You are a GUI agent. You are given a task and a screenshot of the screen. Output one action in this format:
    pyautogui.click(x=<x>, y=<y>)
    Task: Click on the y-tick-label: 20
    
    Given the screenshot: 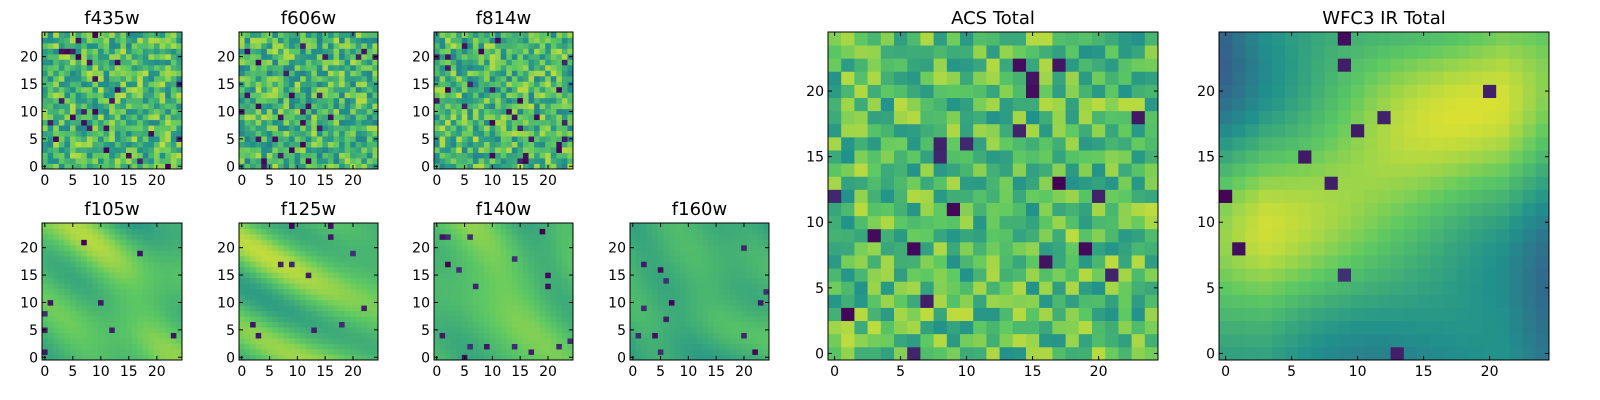 What is the action you would take?
    pyautogui.click(x=226, y=58)
    